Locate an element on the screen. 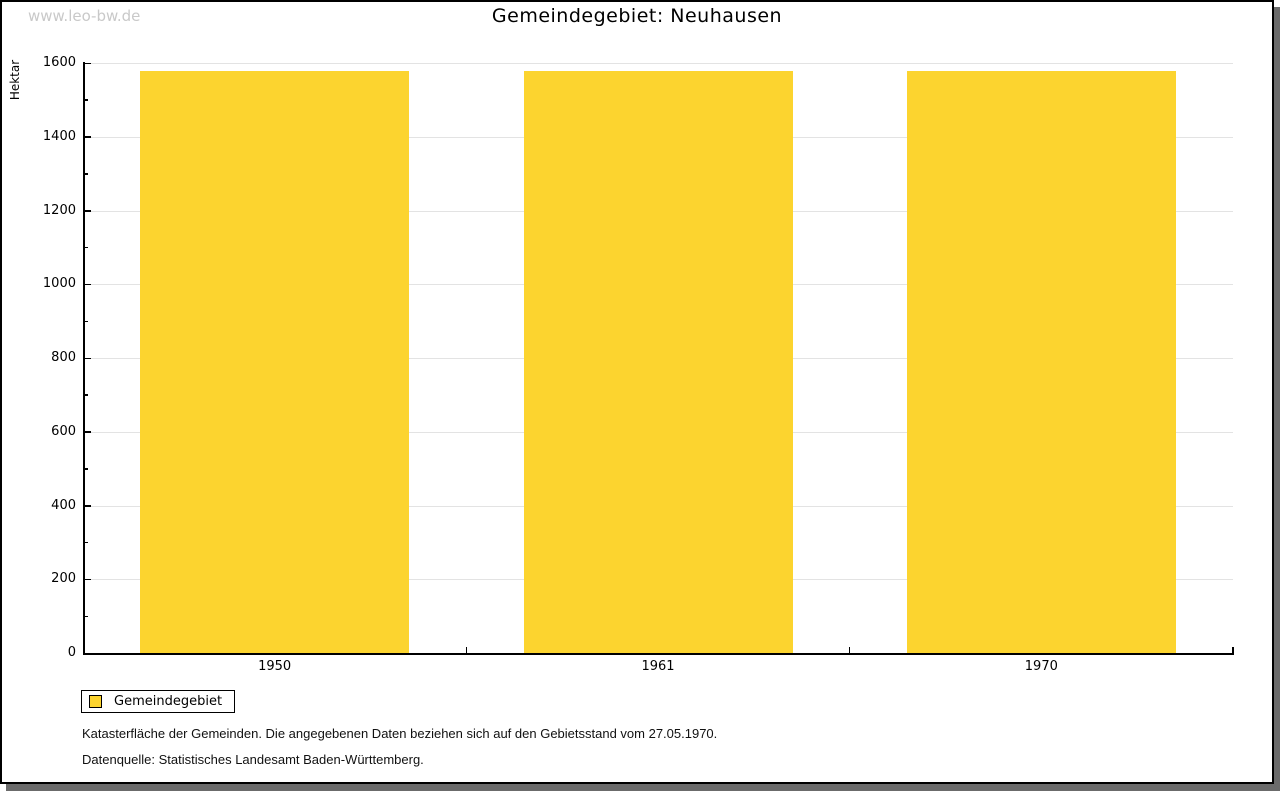  legend-label: Gemeindegebiet is located at coordinates (168, 701).